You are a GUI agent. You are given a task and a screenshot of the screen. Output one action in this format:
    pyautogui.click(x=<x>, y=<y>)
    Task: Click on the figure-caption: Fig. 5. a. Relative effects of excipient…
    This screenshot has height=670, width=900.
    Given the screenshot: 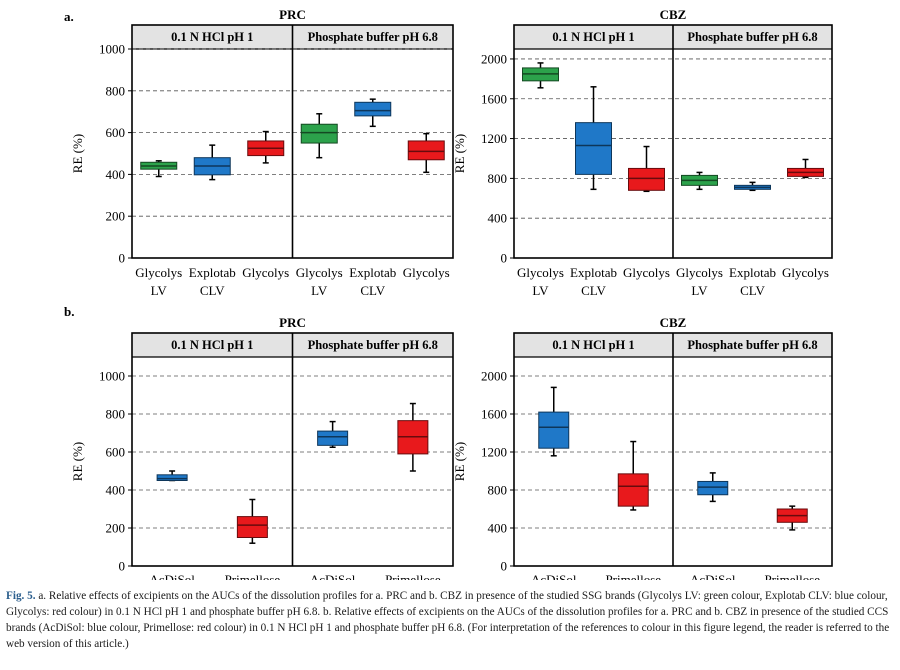 What is the action you would take?
    pyautogui.click(x=450, y=620)
    